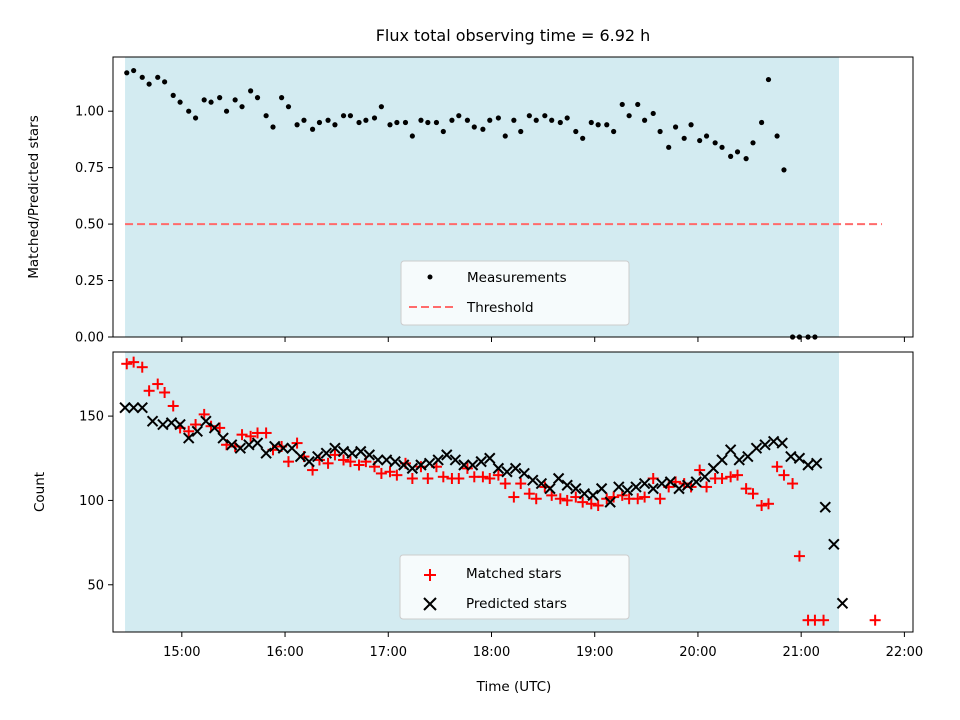 The height and width of the screenshot is (720, 960). I want to click on top-legend: Measurements Threshold, so click(515, 293).